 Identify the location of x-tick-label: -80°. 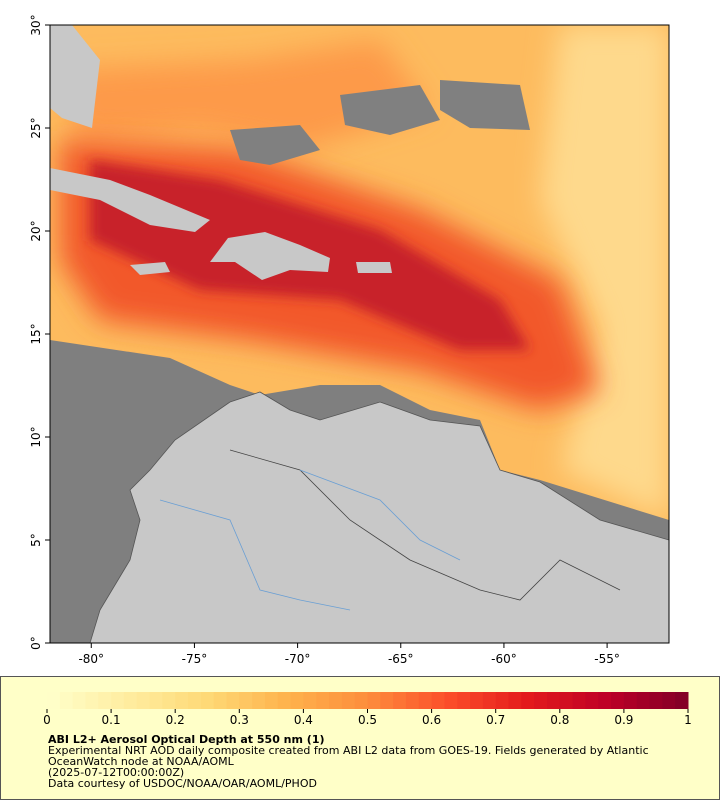
(91, 659).